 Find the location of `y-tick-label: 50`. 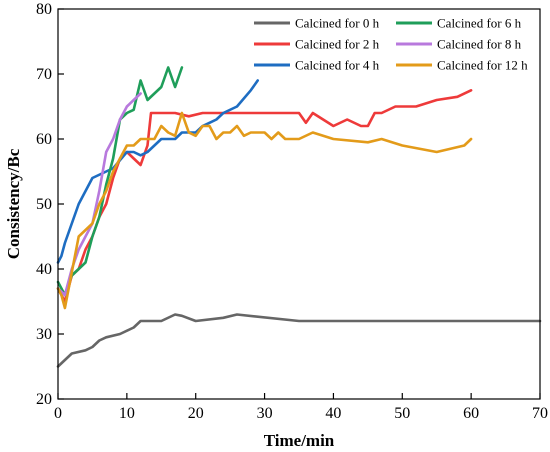

y-tick-label: 50 is located at coordinates (44, 204).